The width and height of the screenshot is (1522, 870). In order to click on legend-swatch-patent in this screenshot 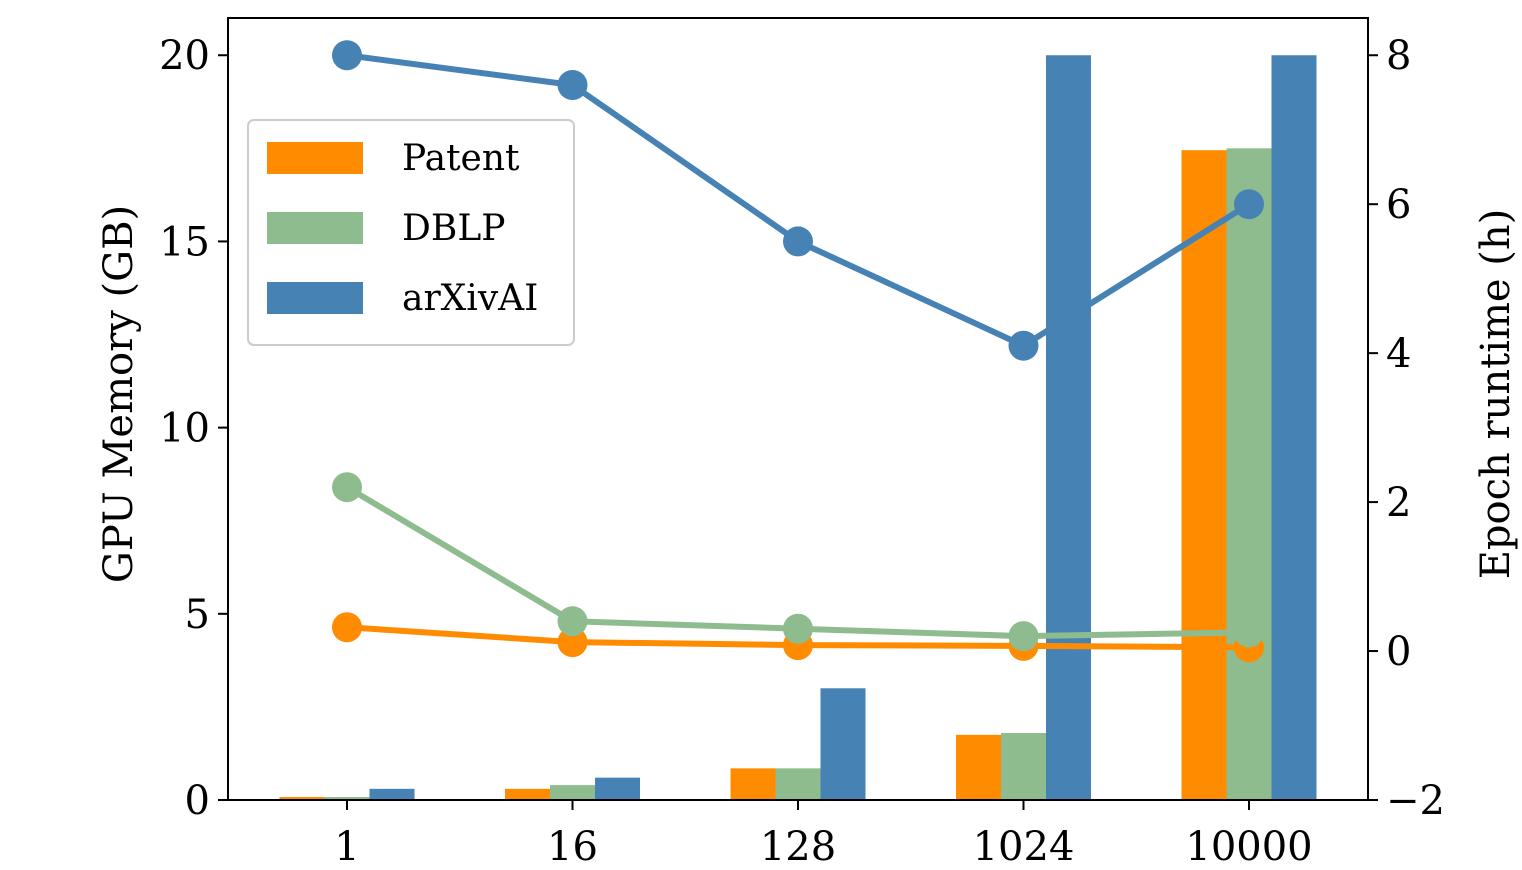, I will do `click(315, 158)`.